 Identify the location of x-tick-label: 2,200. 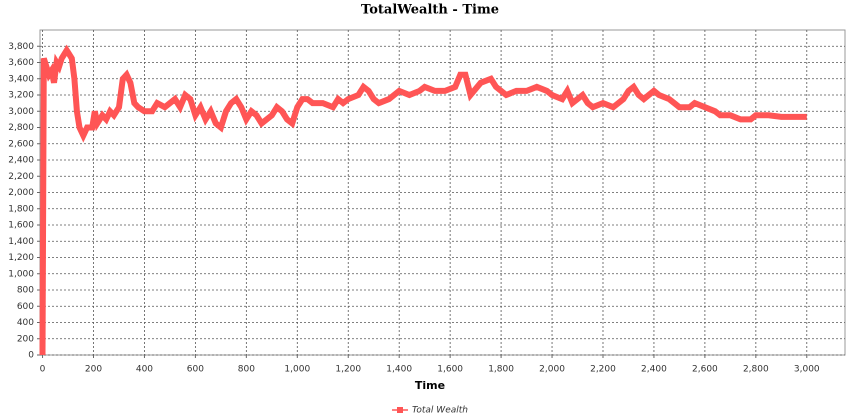
(603, 370).